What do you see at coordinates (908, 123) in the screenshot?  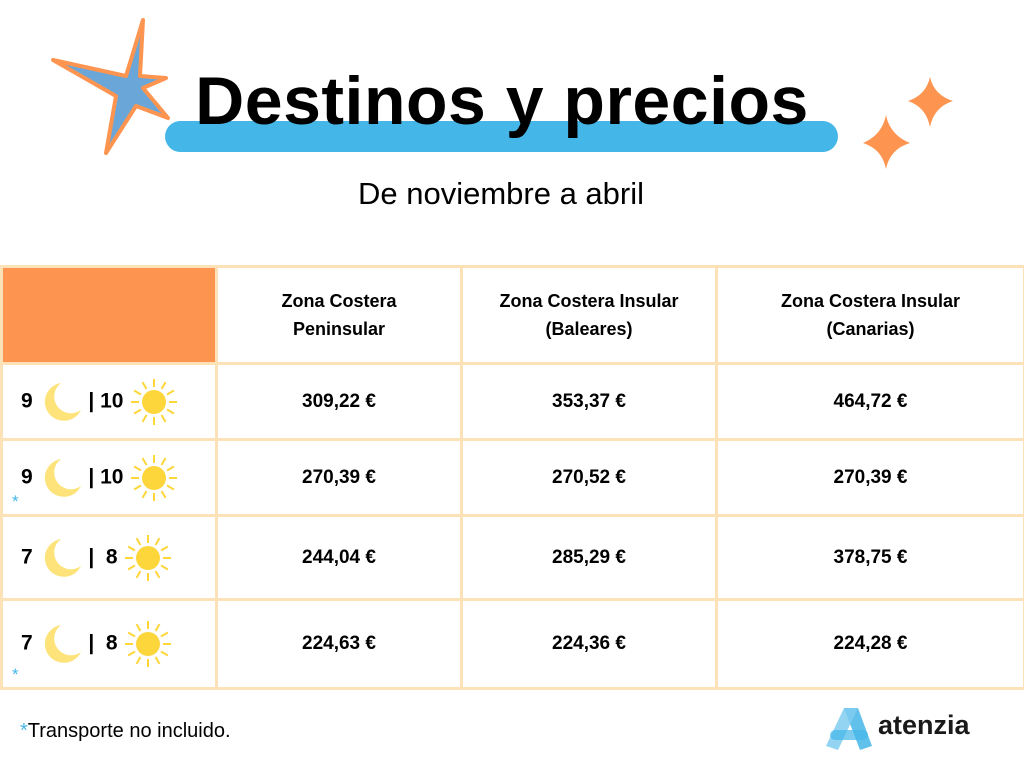 I see `sparkles` at bounding box center [908, 123].